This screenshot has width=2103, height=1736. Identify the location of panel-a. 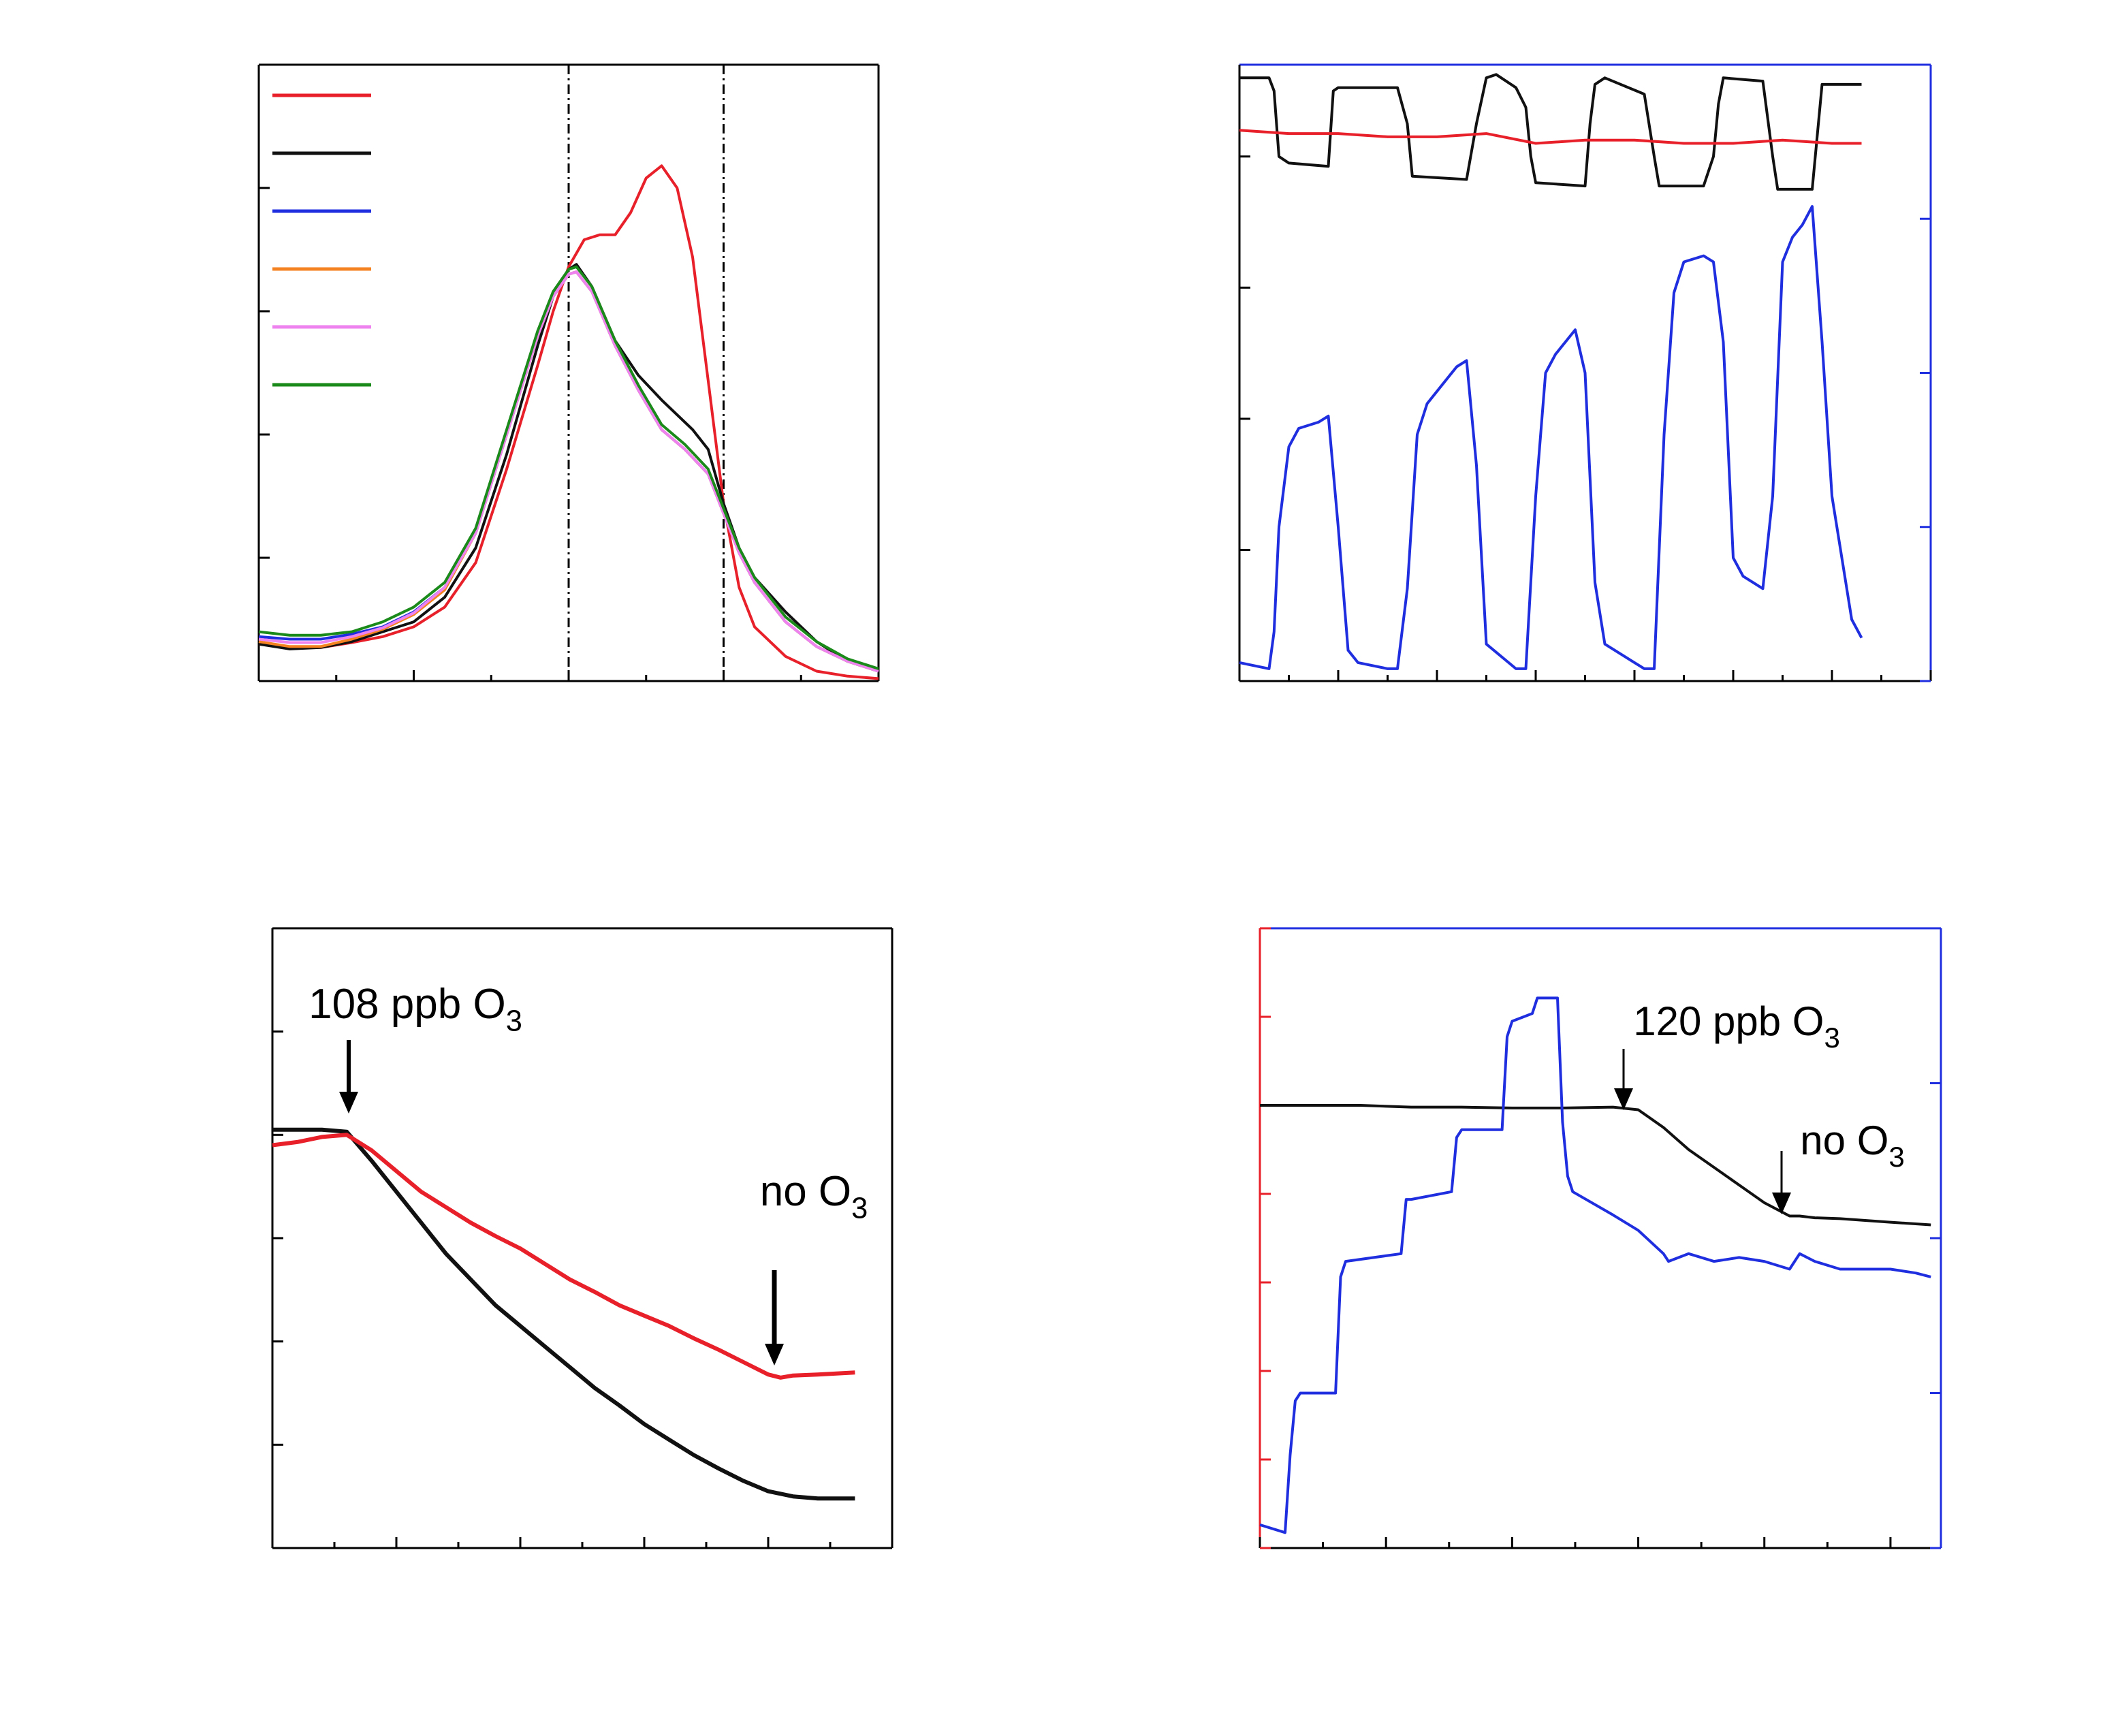
(568, 373).